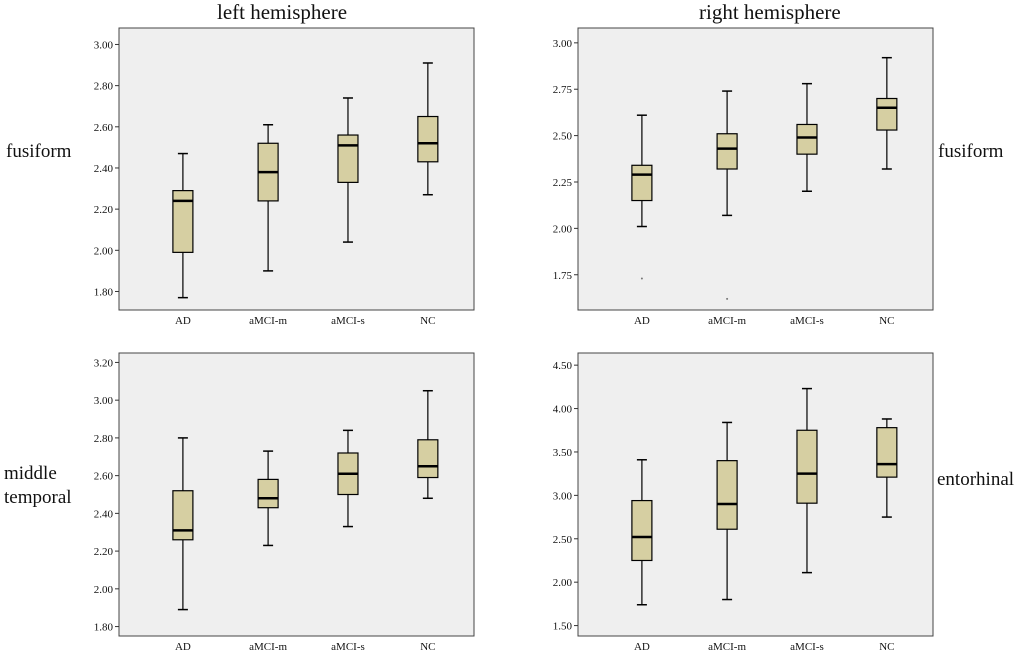  Describe the element at coordinates (563, 366) in the screenshot. I see `right-entorhinal-ytick-label: 4.50` at that location.